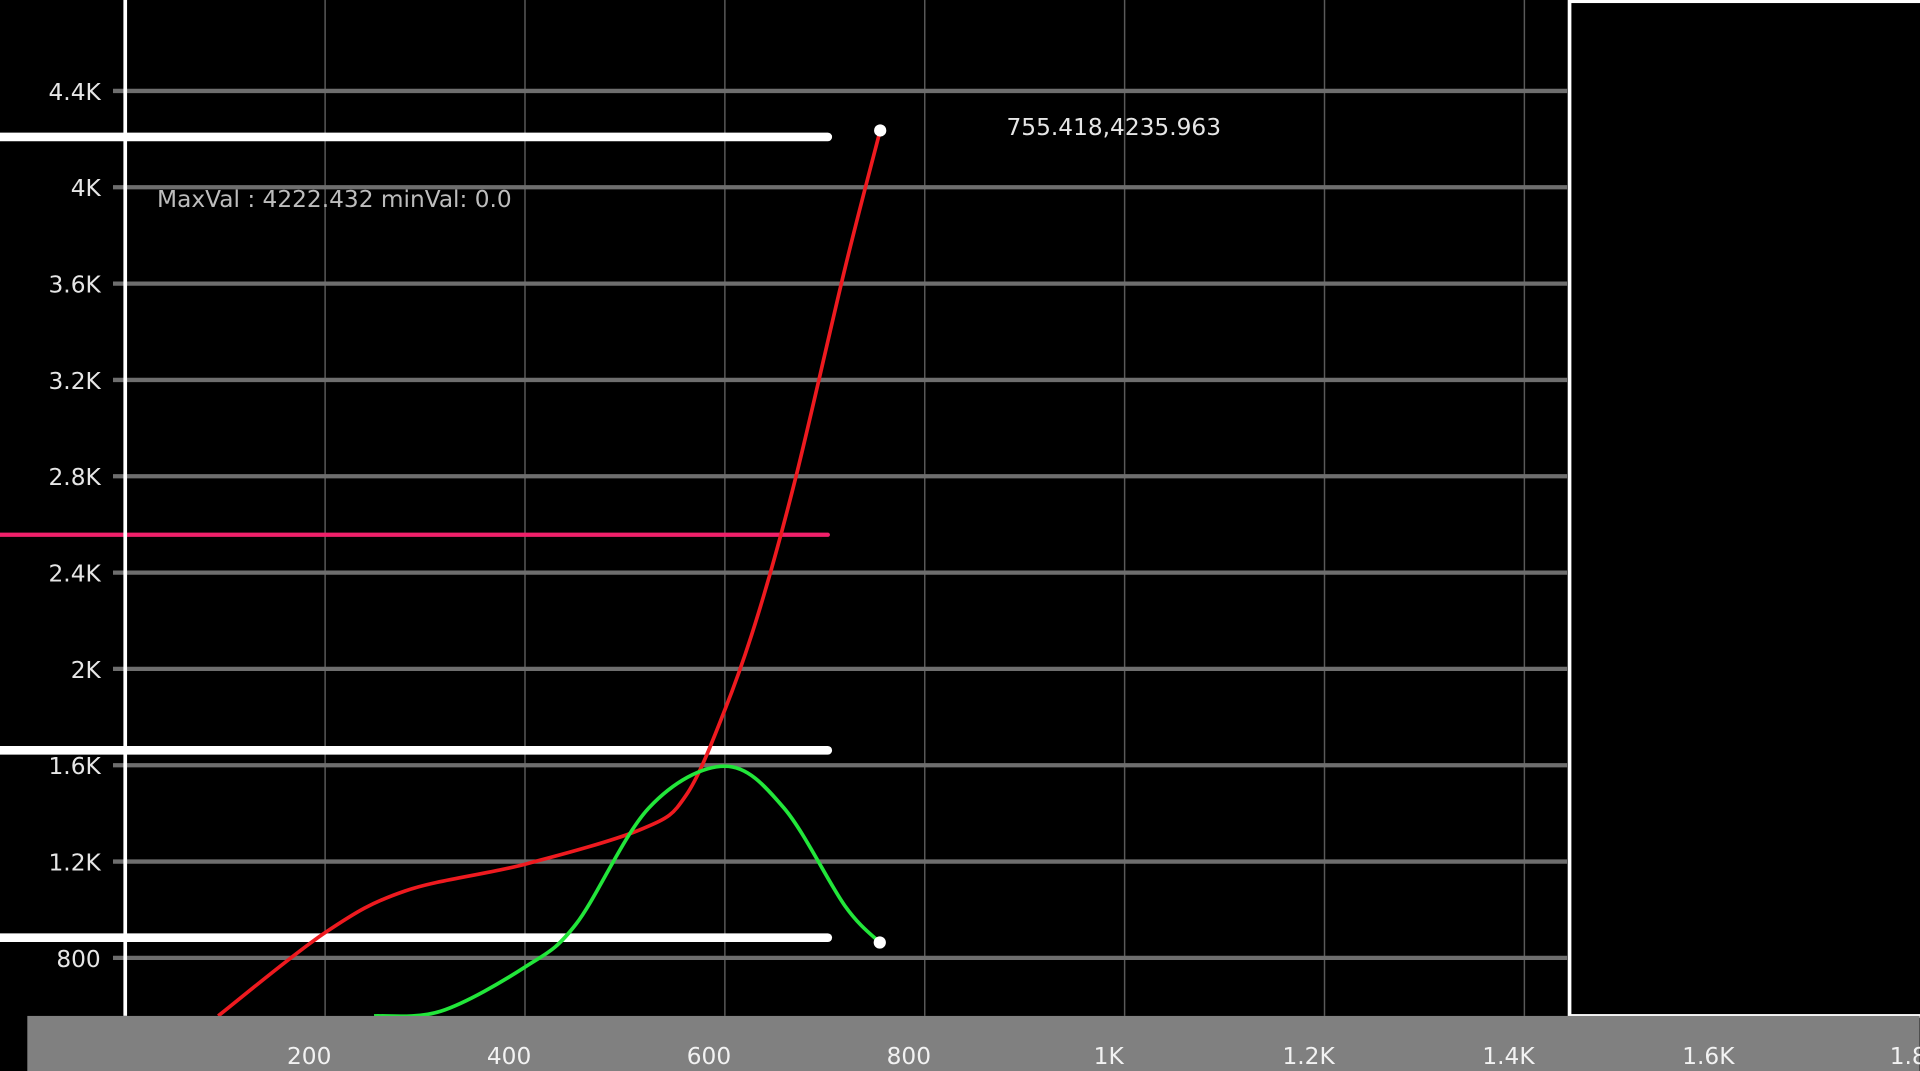 The image size is (1920, 1071). What do you see at coordinates (1708, 1056) in the screenshot?
I see `x-tick-label: 1.6K` at bounding box center [1708, 1056].